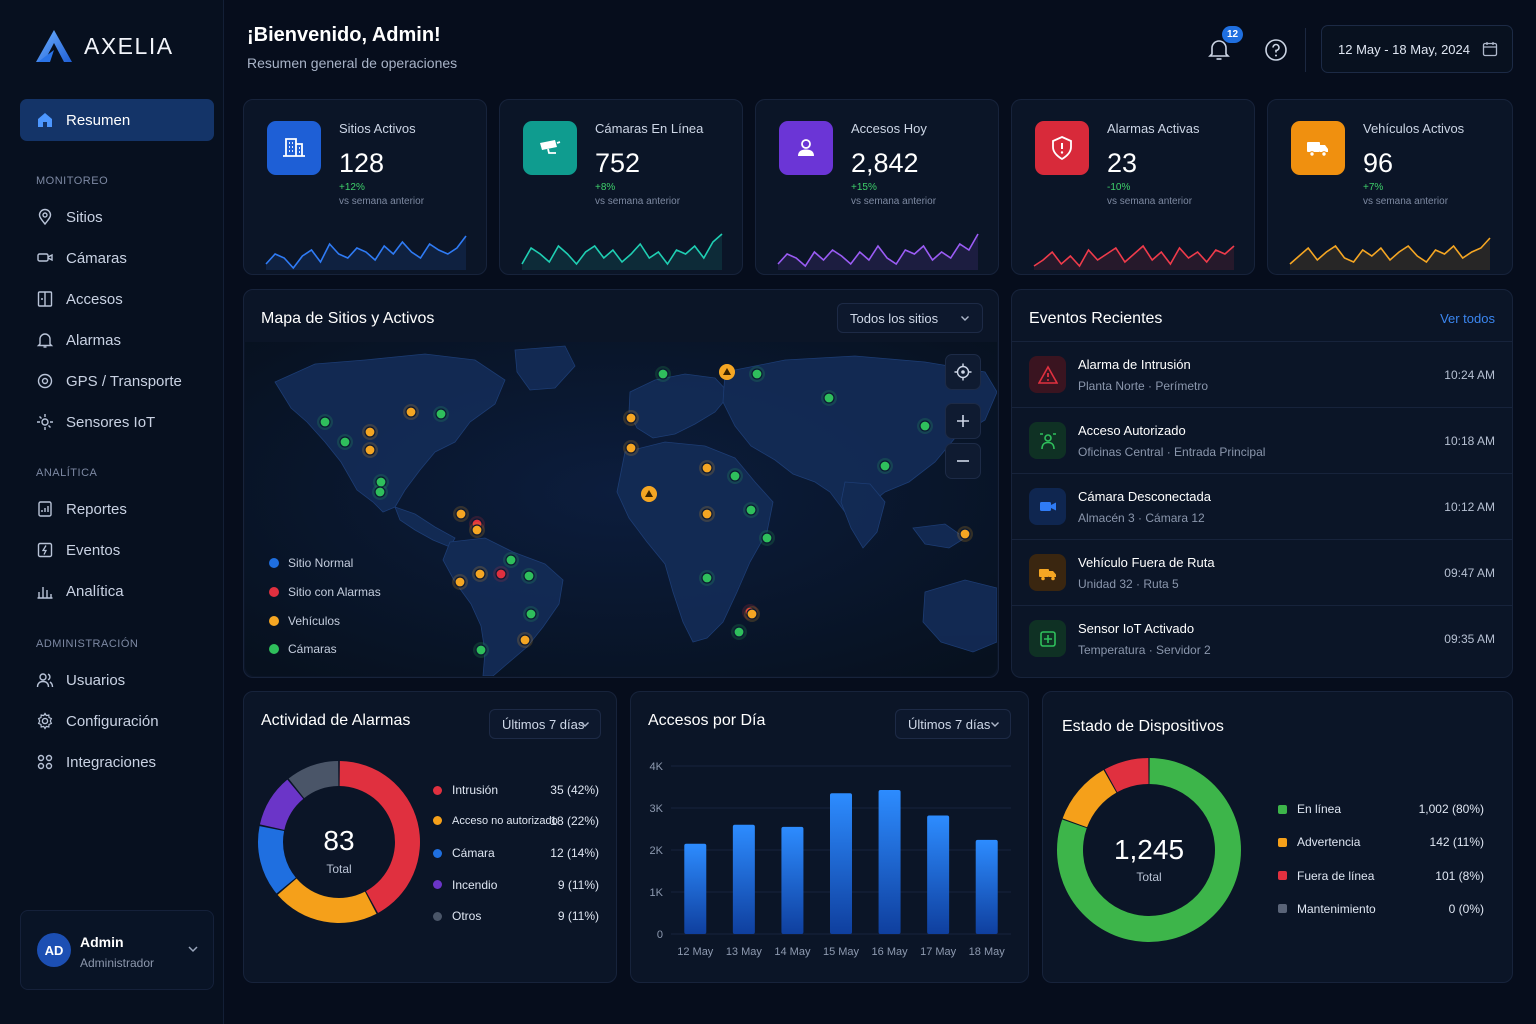 This screenshot has height=1024, width=1536. I want to click on alarm-legend-item: Cámara 12 (14%), so click(516, 853).